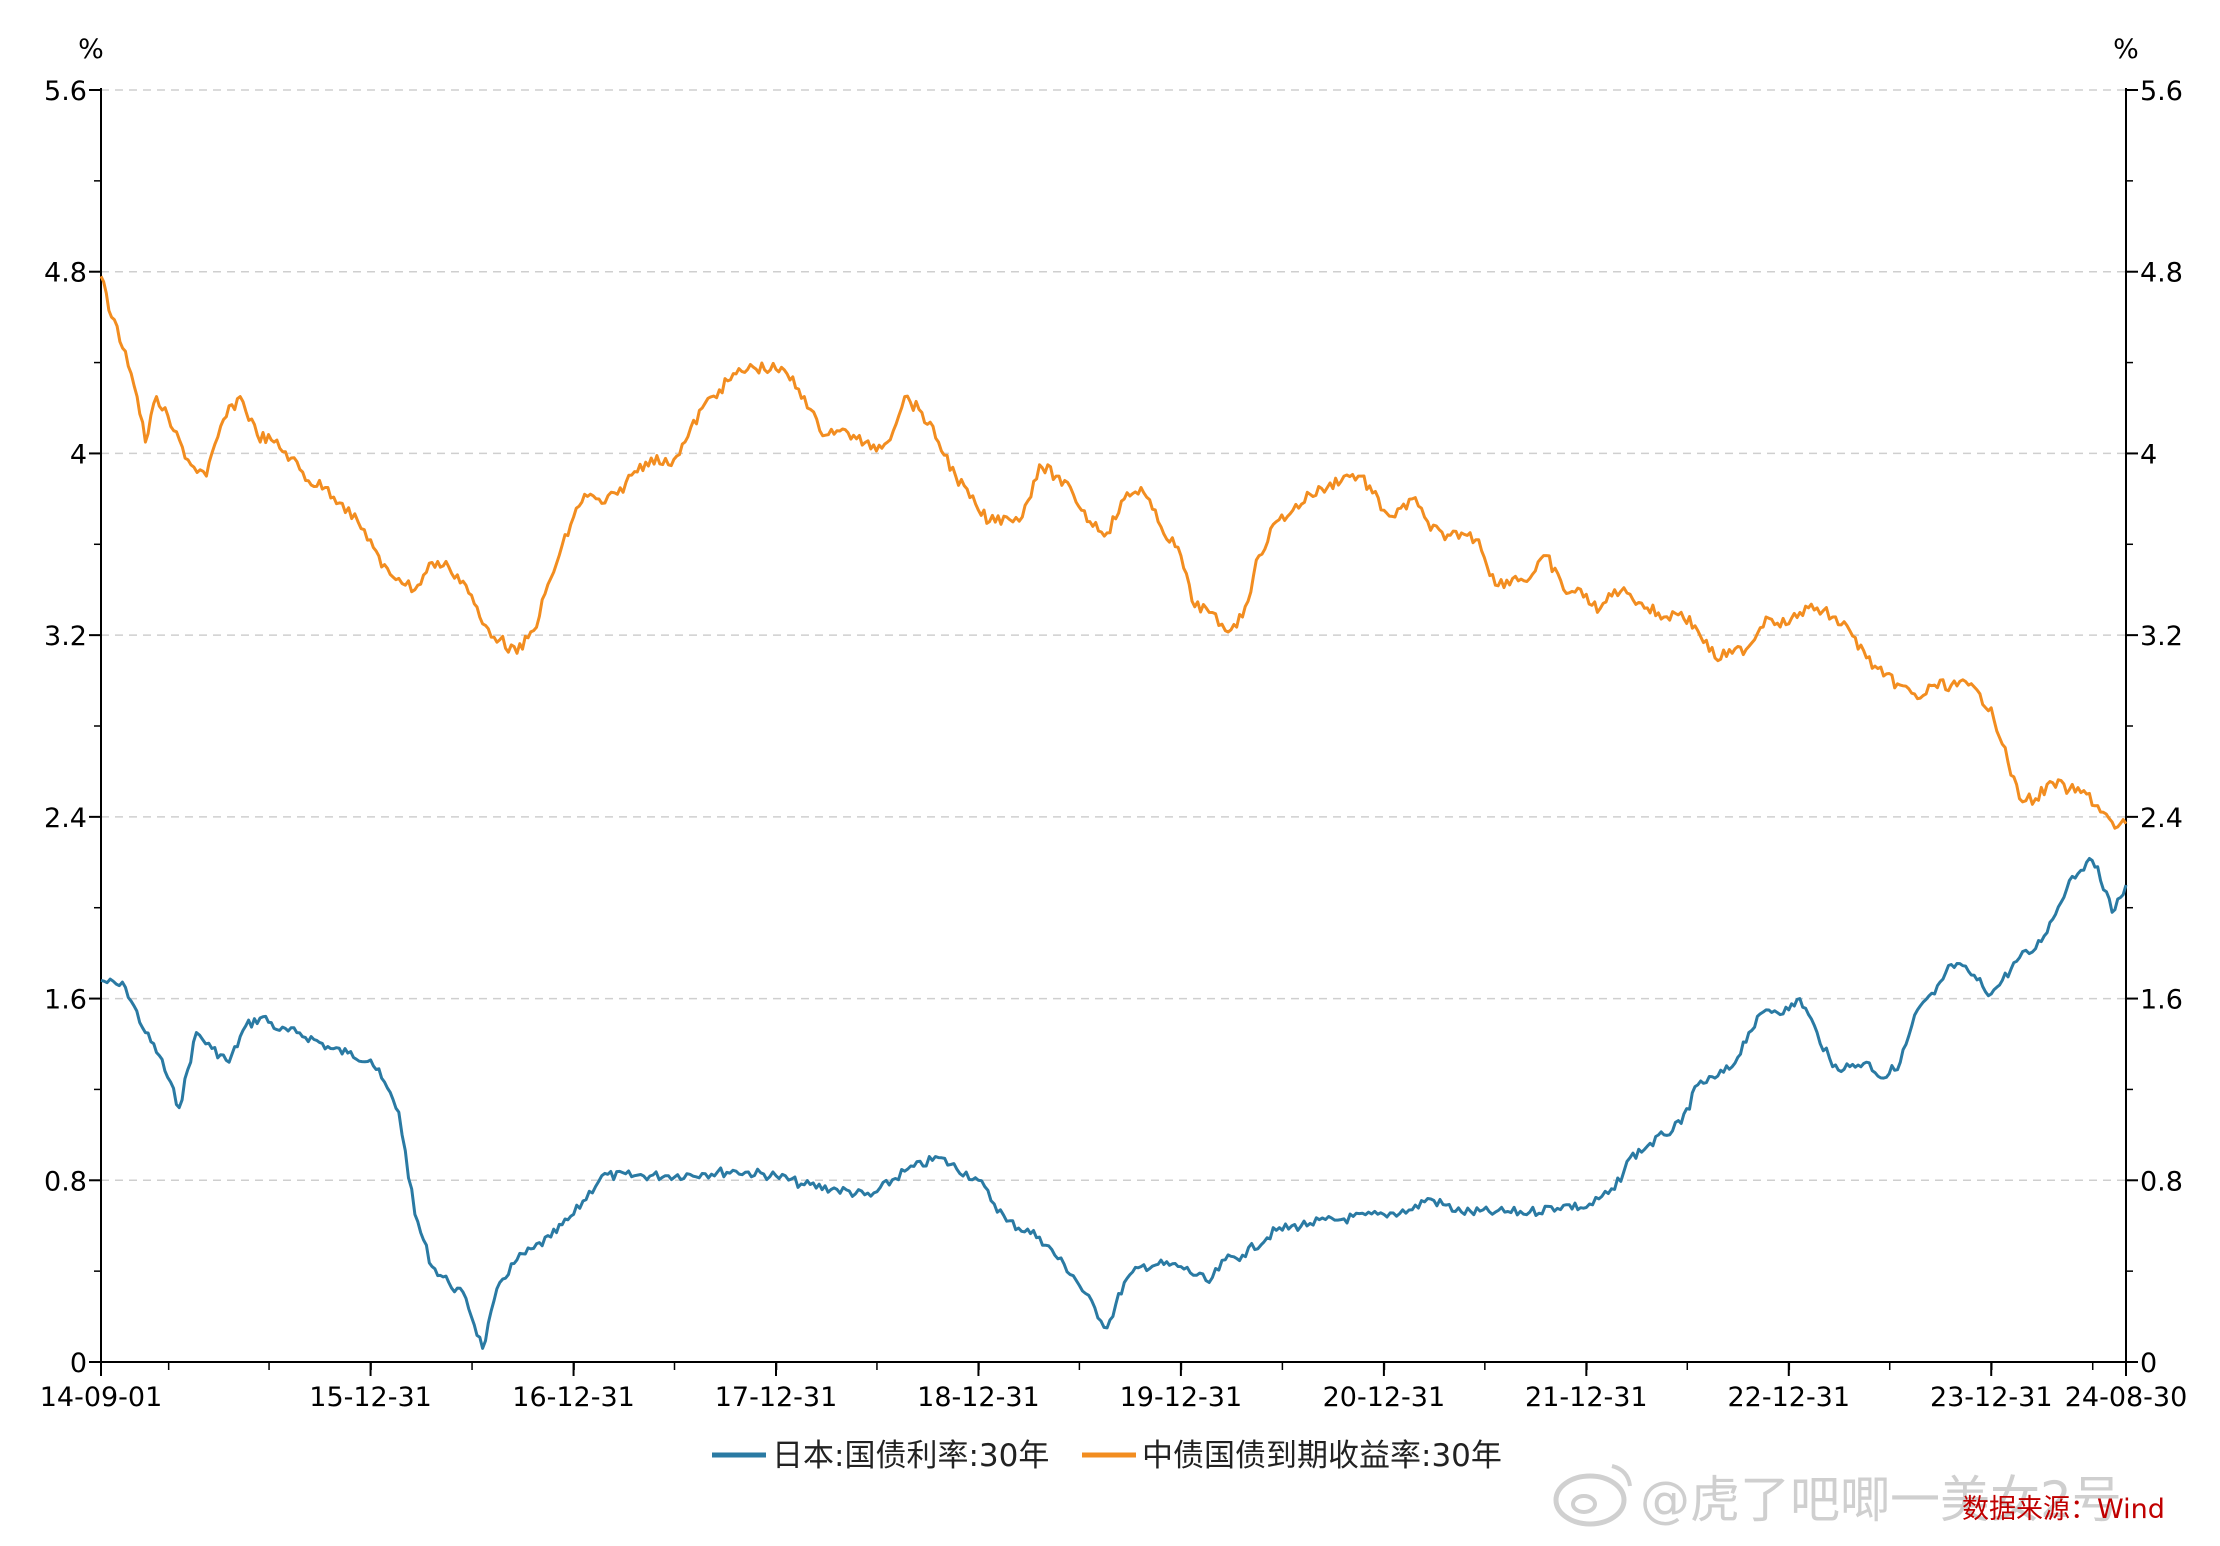 The height and width of the screenshot is (1546, 2220). Describe the element at coordinates (78, 454) in the screenshot. I see `left-y-tick-label: 4` at that location.